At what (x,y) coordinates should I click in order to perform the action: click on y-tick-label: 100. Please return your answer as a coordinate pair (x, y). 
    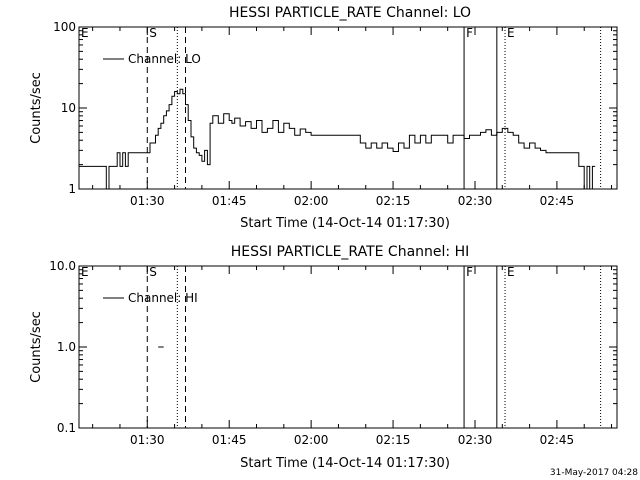
    Looking at the image, I should click on (64, 27).